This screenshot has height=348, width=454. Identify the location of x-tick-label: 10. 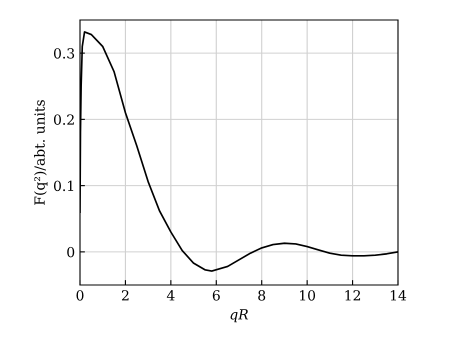
(308, 295).